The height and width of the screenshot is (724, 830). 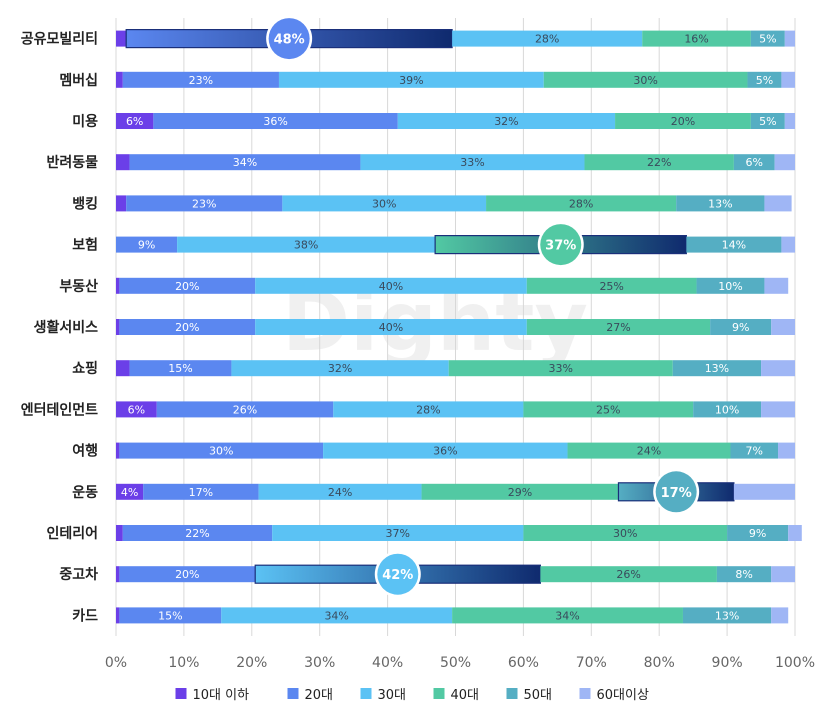 I want to click on data-label: 15%, so click(x=180, y=368).